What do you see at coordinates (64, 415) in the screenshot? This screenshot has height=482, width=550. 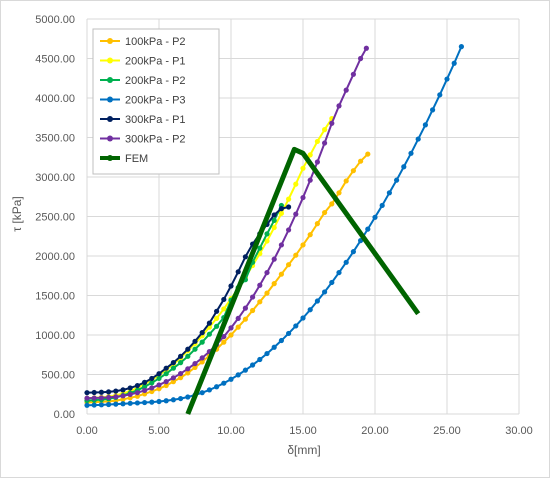 I see `y-tick-label: 0.00` at bounding box center [64, 415].